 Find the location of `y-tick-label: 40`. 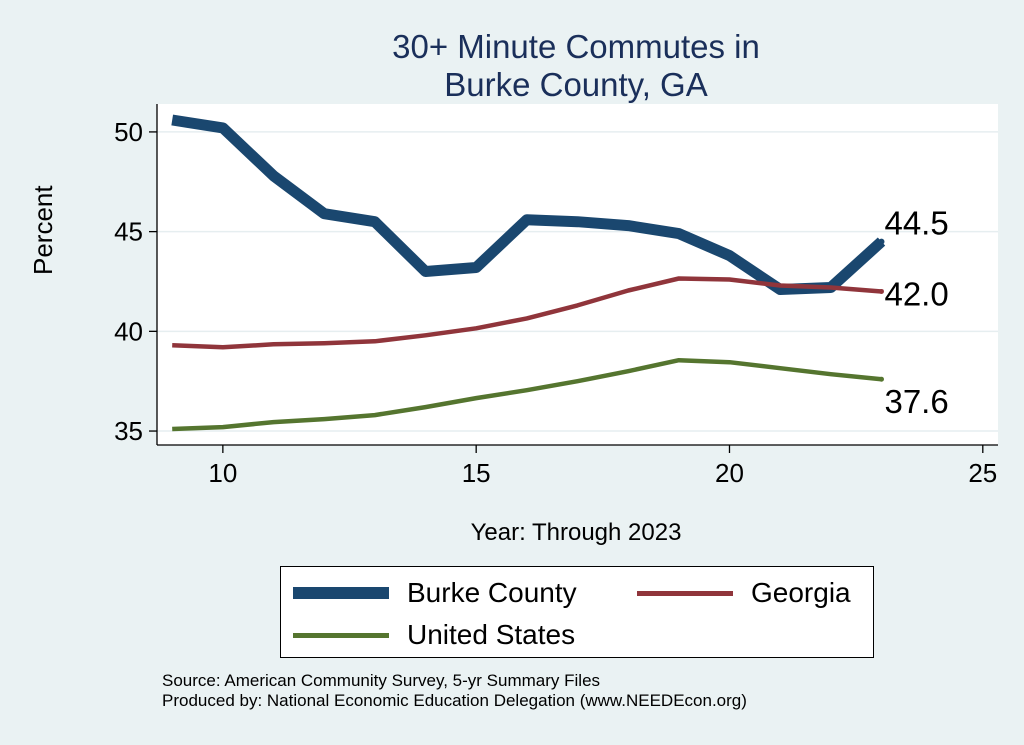

y-tick-label: 40 is located at coordinates (128, 331).